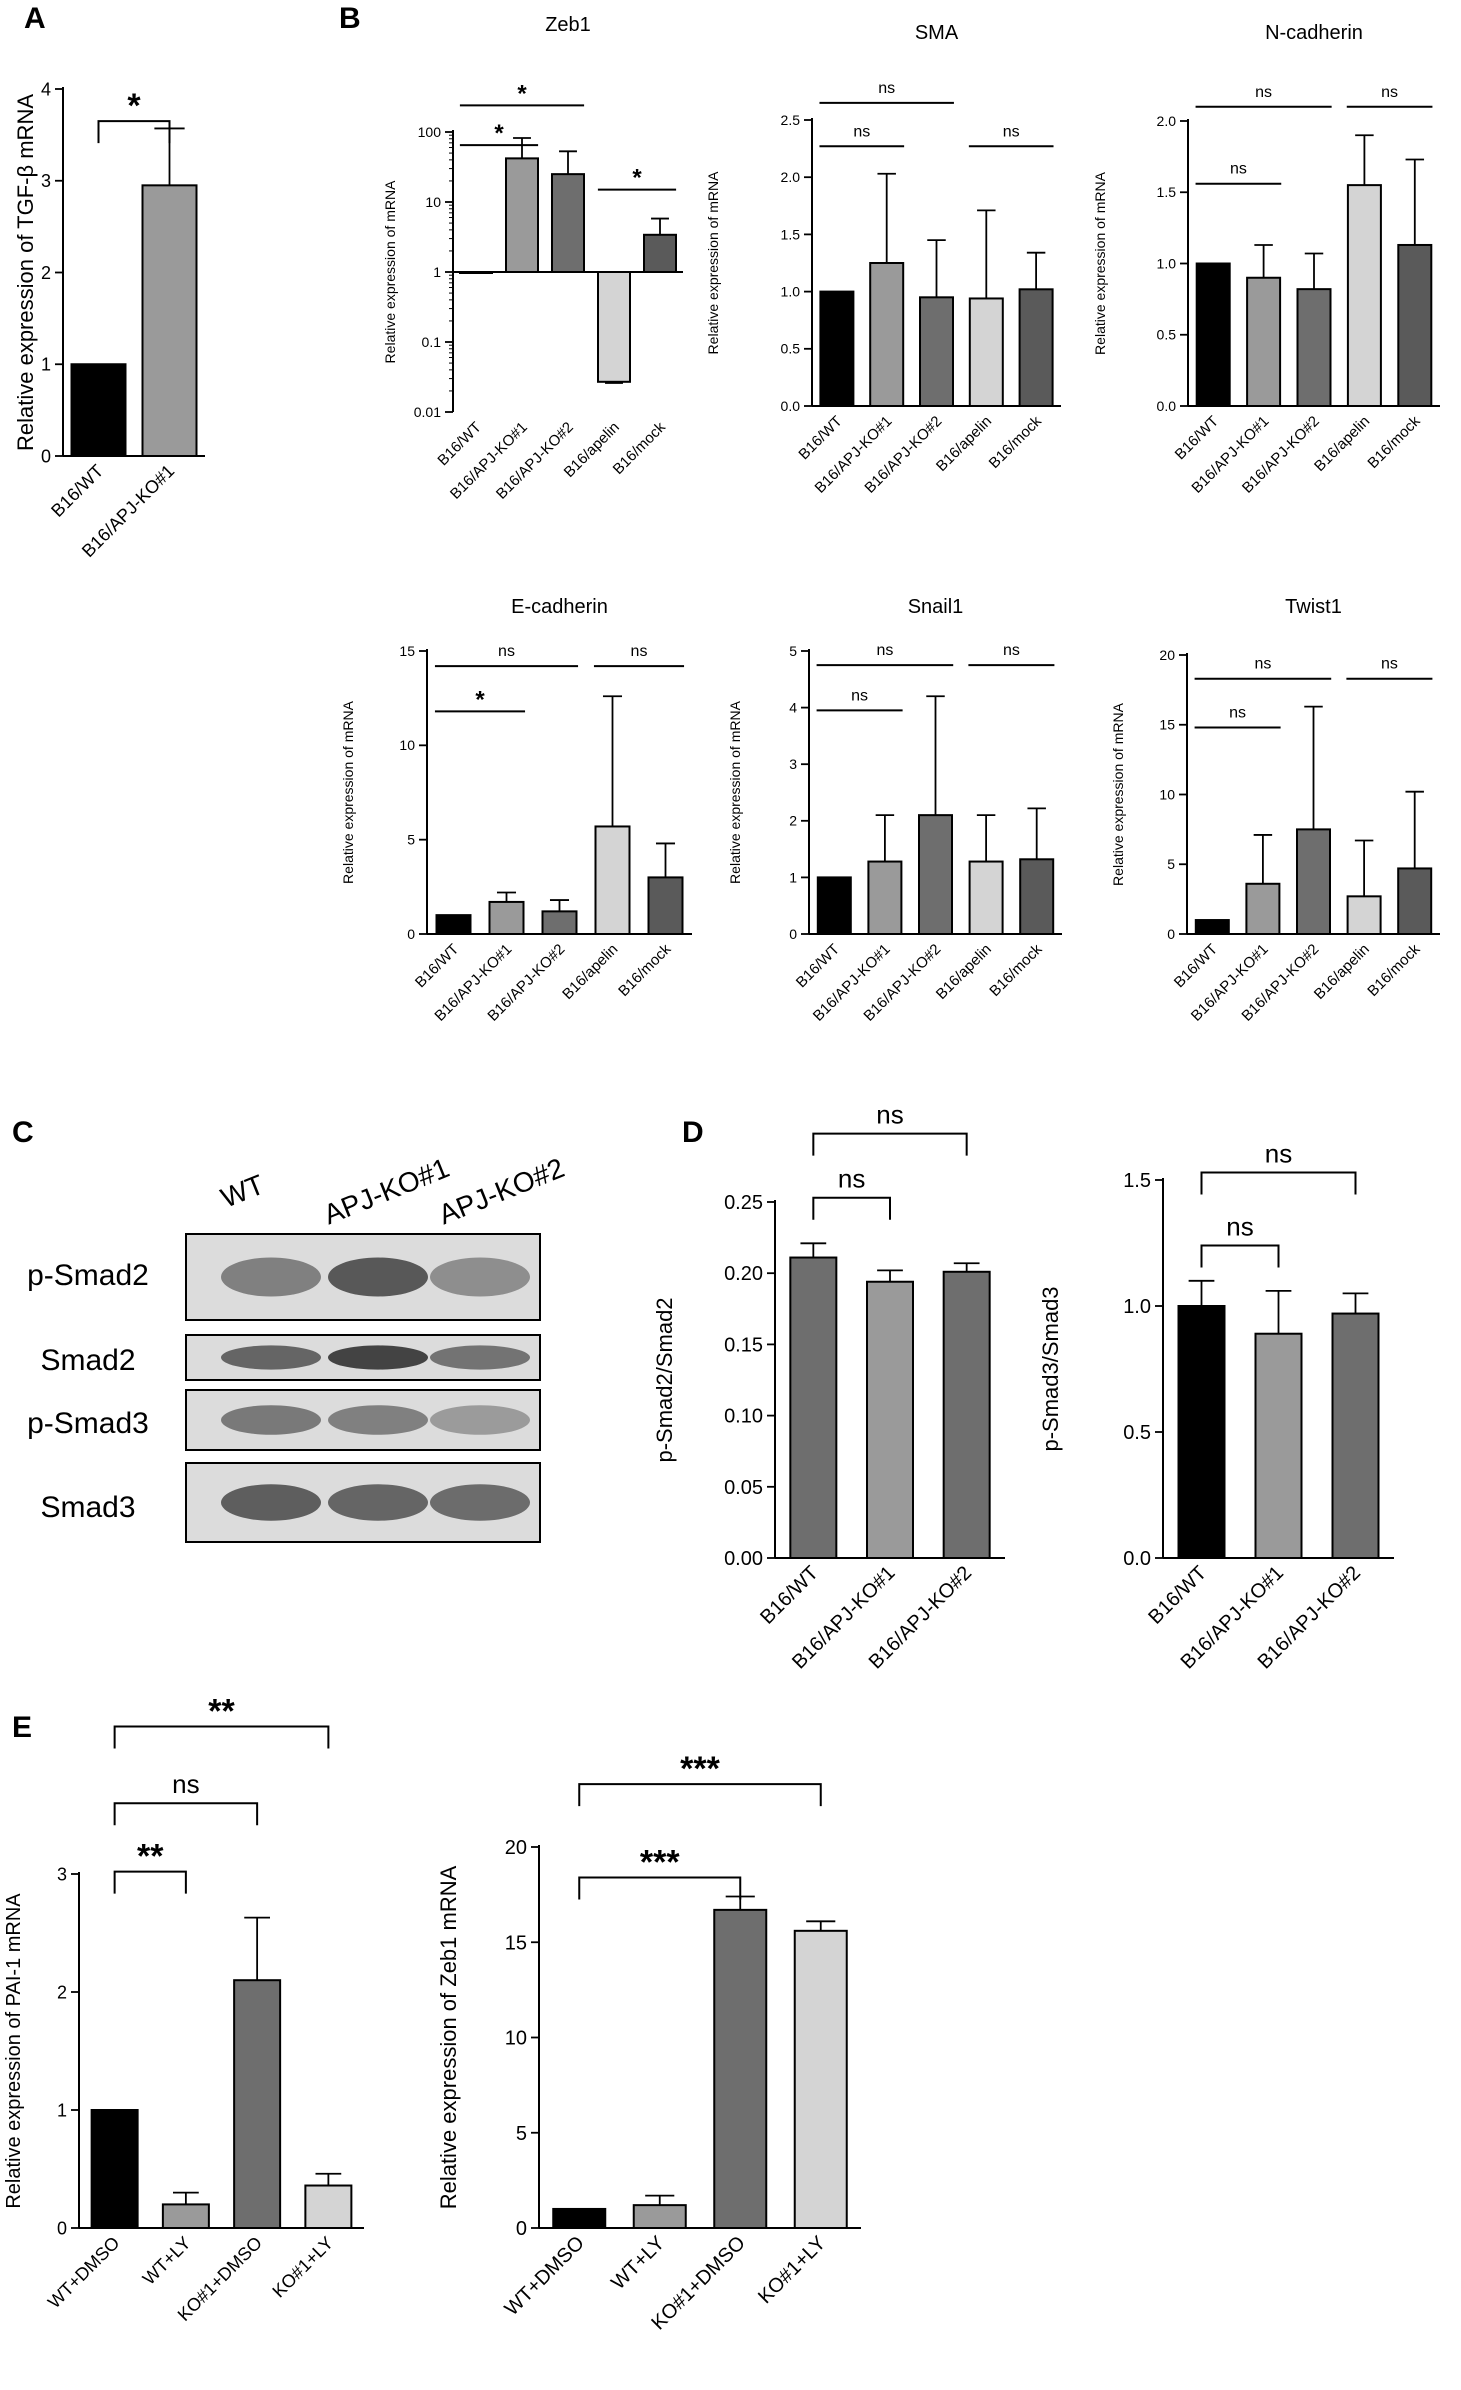  Describe the element at coordinates (1167, 192) in the screenshot. I see `y-tick-label: 1.5` at that location.